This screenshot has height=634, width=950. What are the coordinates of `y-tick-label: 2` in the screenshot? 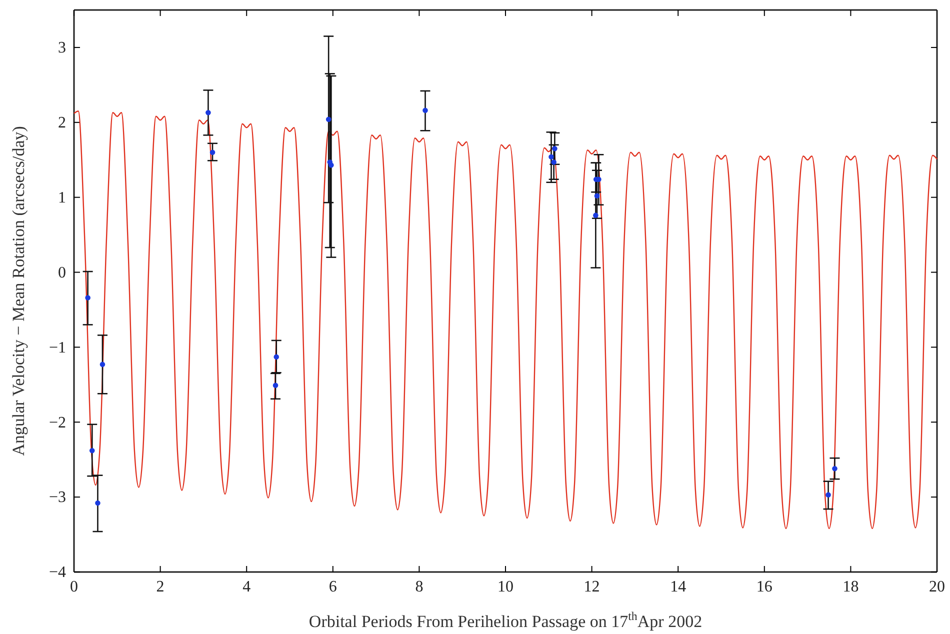 It's located at (62, 123).